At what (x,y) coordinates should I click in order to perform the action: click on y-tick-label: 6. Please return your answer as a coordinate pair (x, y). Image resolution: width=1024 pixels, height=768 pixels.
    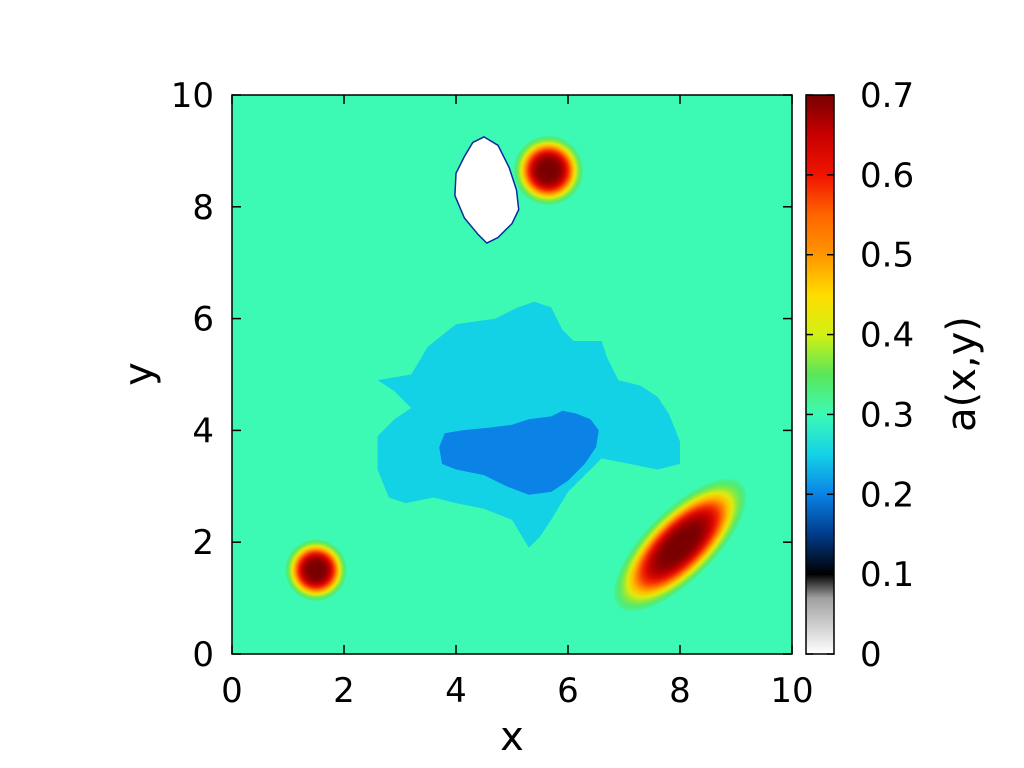
    Looking at the image, I should click on (203, 320).